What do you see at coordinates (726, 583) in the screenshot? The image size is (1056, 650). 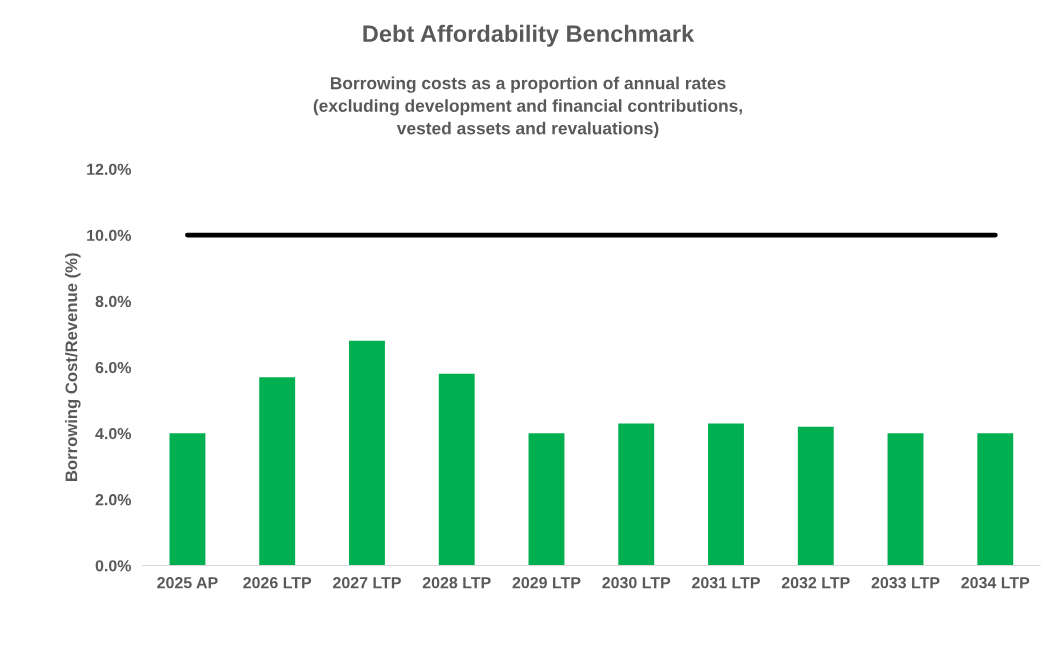 I see `x-tick-label: 2031 LTP` at bounding box center [726, 583].